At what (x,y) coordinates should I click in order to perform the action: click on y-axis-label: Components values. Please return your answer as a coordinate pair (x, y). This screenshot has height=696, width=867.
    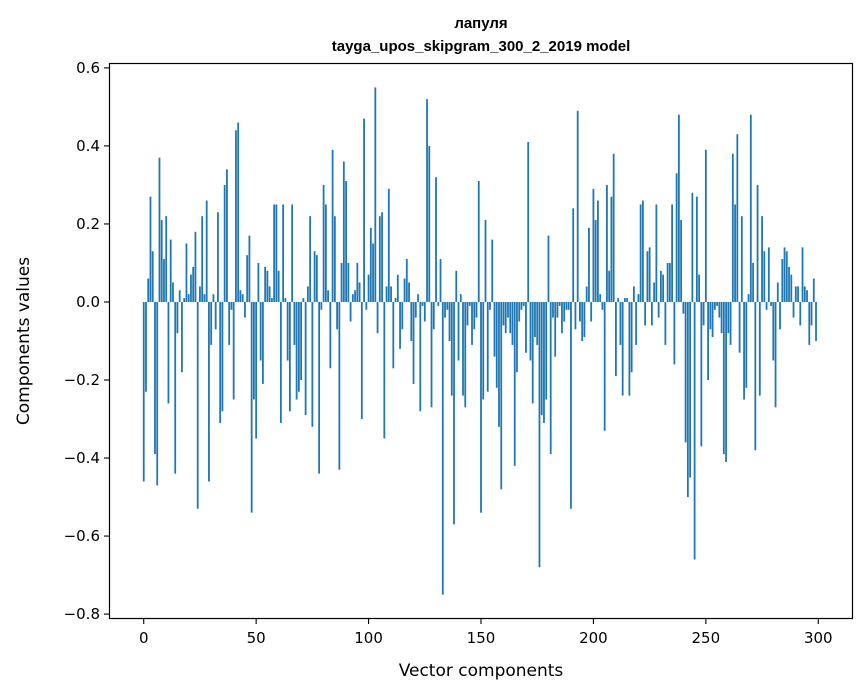
    Looking at the image, I should click on (24, 341).